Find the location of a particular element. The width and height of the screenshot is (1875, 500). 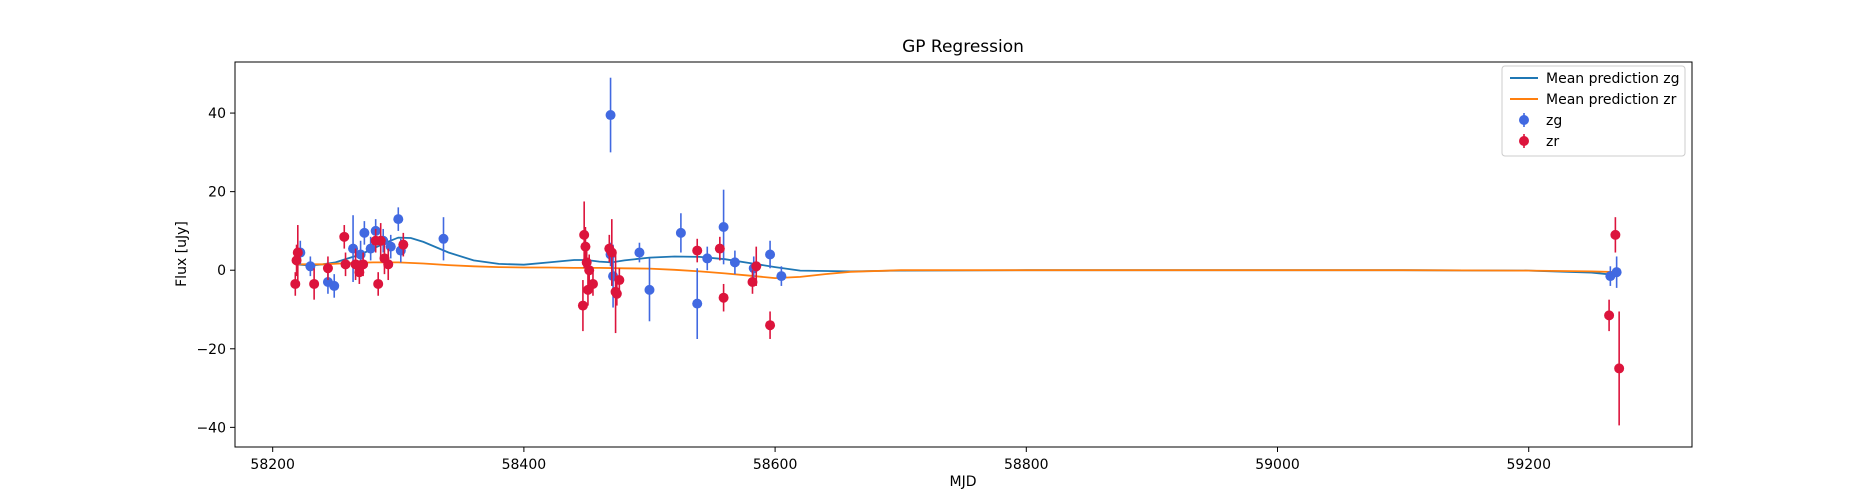

y-tick-label: 40 is located at coordinates (217, 114).